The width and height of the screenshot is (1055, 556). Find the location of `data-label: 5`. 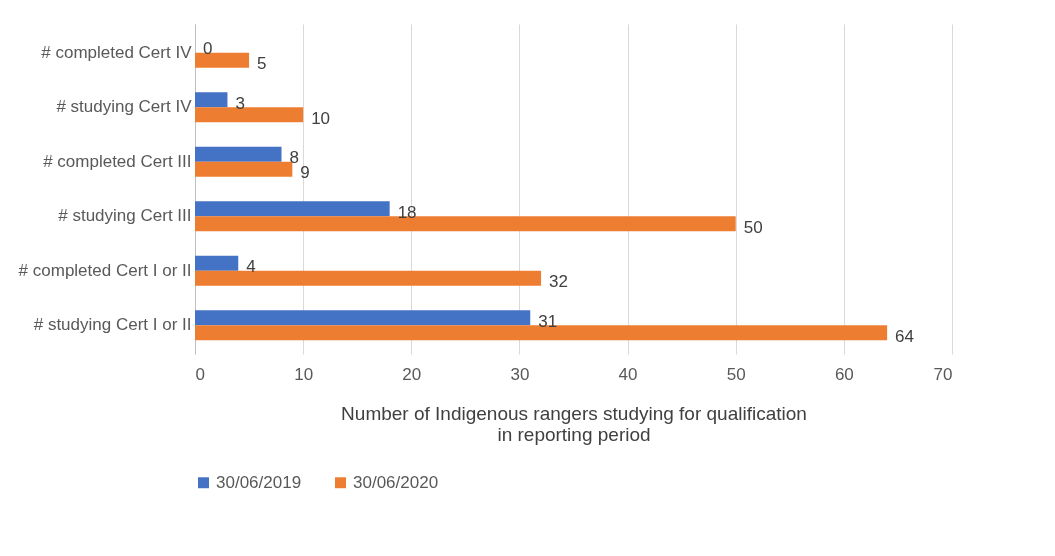

data-label: 5 is located at coordinates (262, 64).